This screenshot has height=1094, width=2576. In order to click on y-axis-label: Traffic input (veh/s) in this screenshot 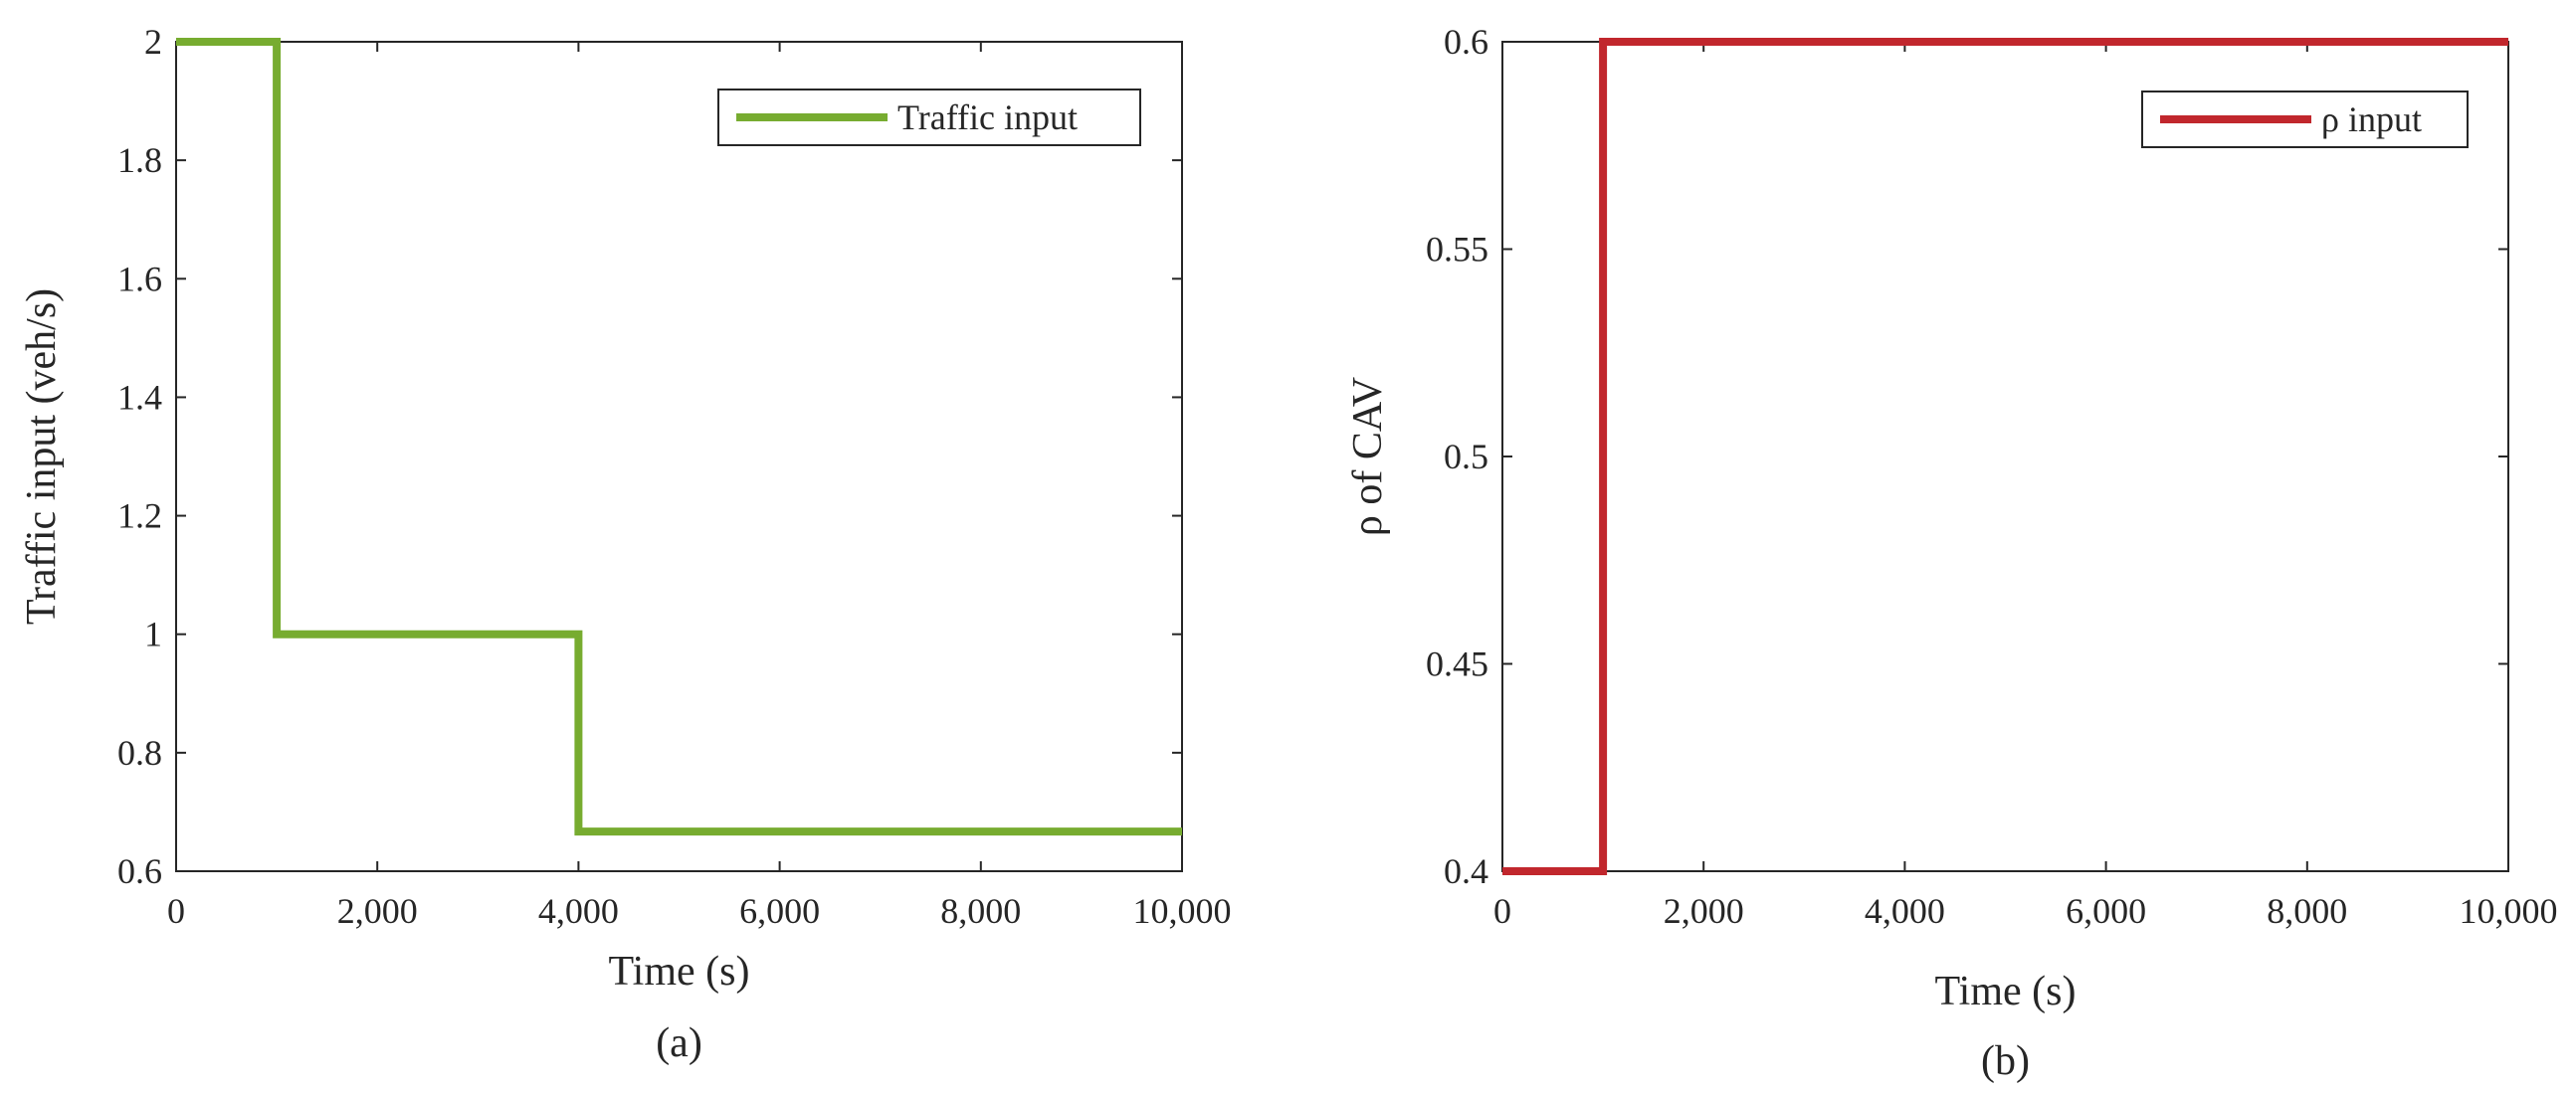, I will do `click(42, 457)`.